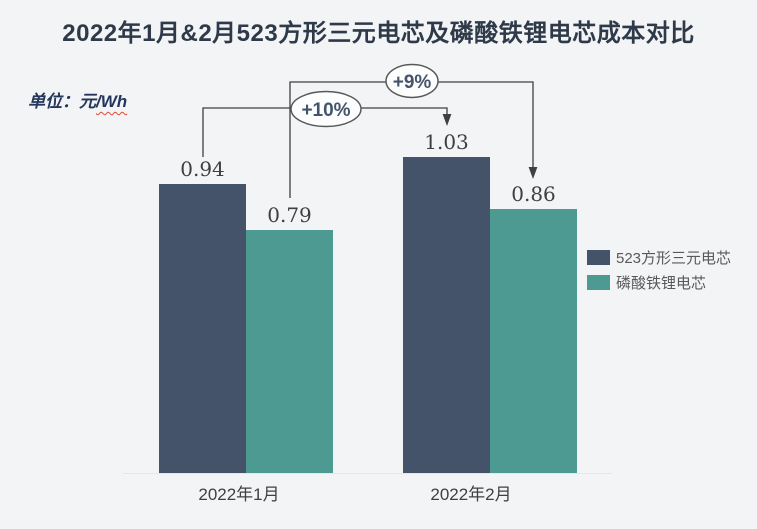 The height and width of the screenshot is (529, 757). I want to click on unit-label: 单位：元/Wh, so click(77, 99).